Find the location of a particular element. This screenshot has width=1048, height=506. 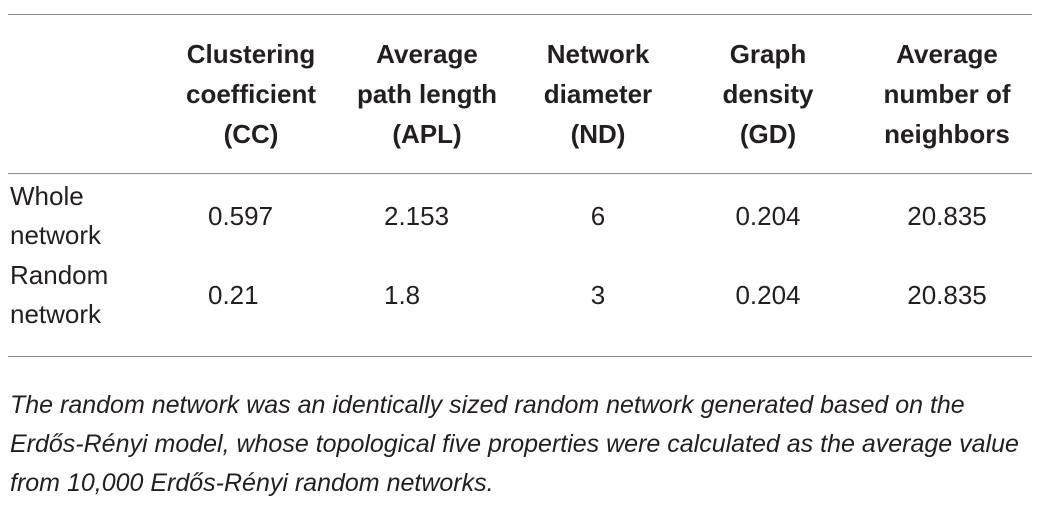

header-network-diameter: Network diameter (ND) is located at coordinates (598, 94).